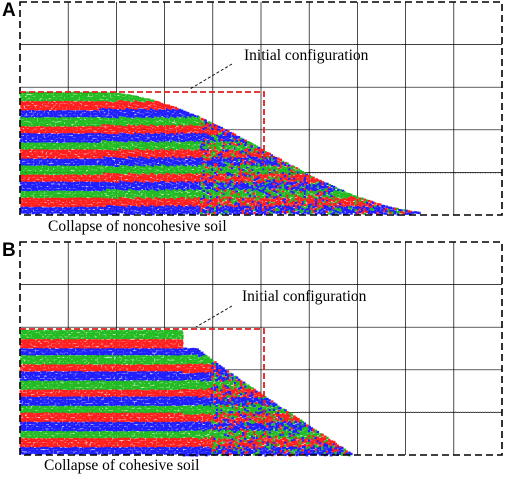 Image resolution: width=505 pixels, height=480 pixels. Describe the element at coordinates (137, 226) in the screenshot. I see `panel-caption: Collapse of noncohesive soil` at that location.